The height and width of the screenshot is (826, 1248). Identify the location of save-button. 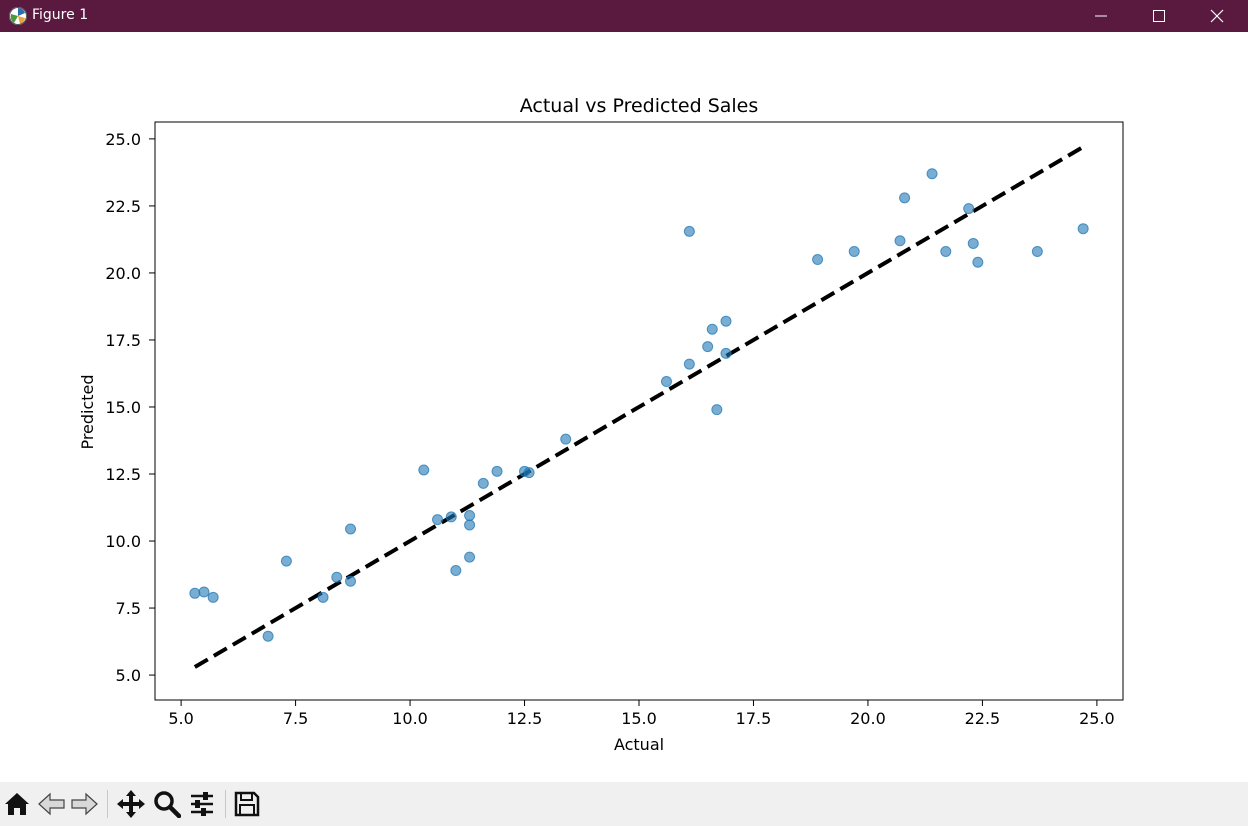
(247, 804).